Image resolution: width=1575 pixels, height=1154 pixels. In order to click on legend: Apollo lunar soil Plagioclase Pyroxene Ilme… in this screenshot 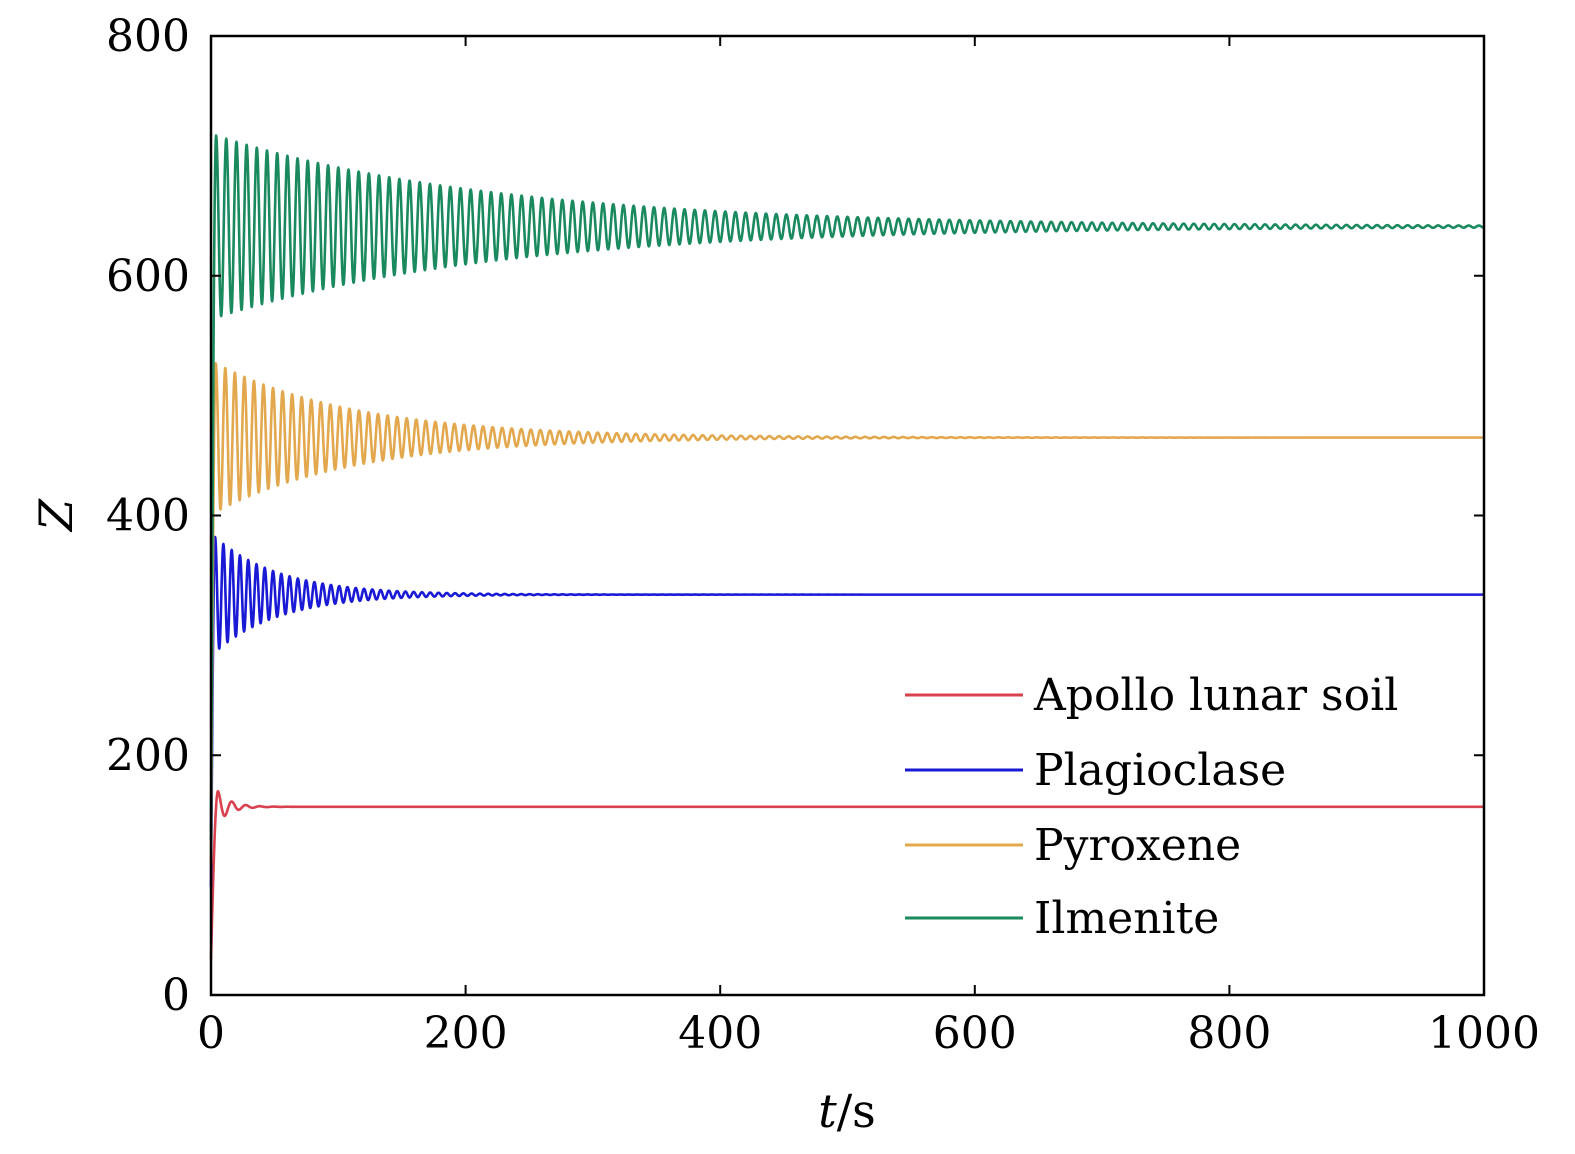, I will do `click(1151, 807)`.